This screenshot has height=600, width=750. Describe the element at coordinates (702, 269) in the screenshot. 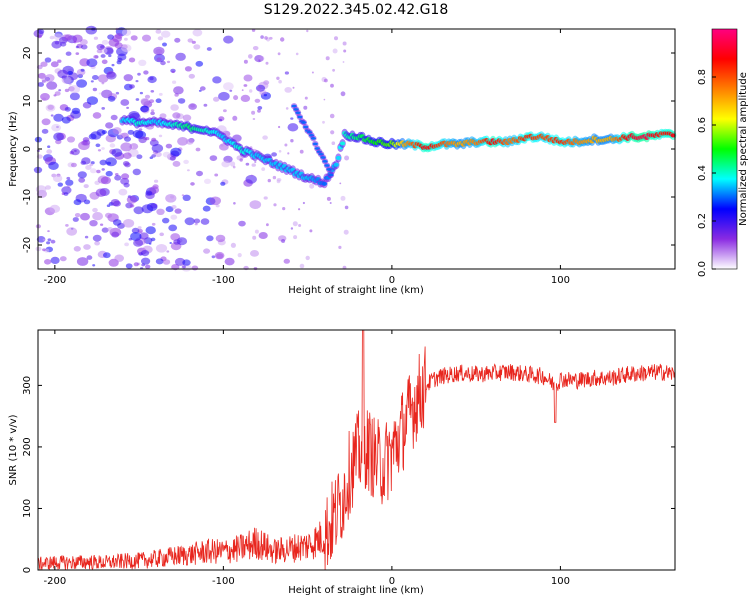

I see `colorbar-tick-label: 0.0` at that location.